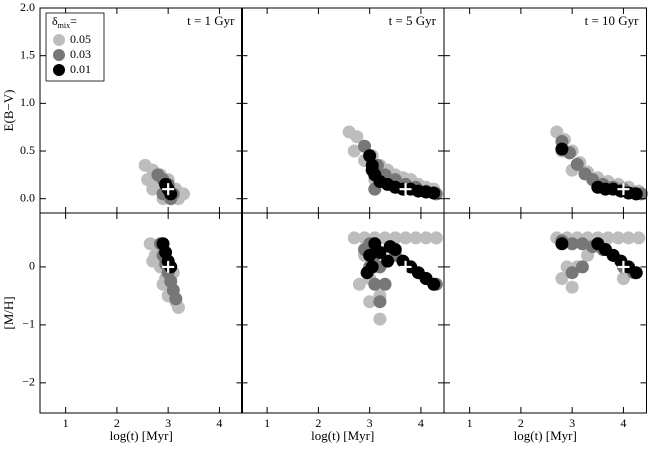  What do you see at coordinates (80, 69) in the screenshot?
I see `legend-label: 0.01` at bounding box center [80, 69].